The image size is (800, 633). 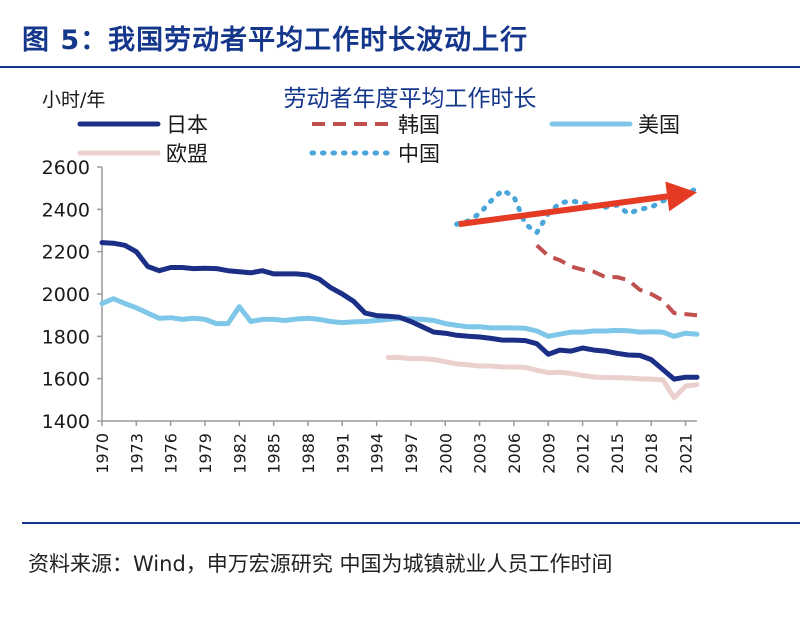 What do you see at coordinates (651, 453) in the screenshot?
I see `x-tick-label: 2018` at bounding box center [651, 453].